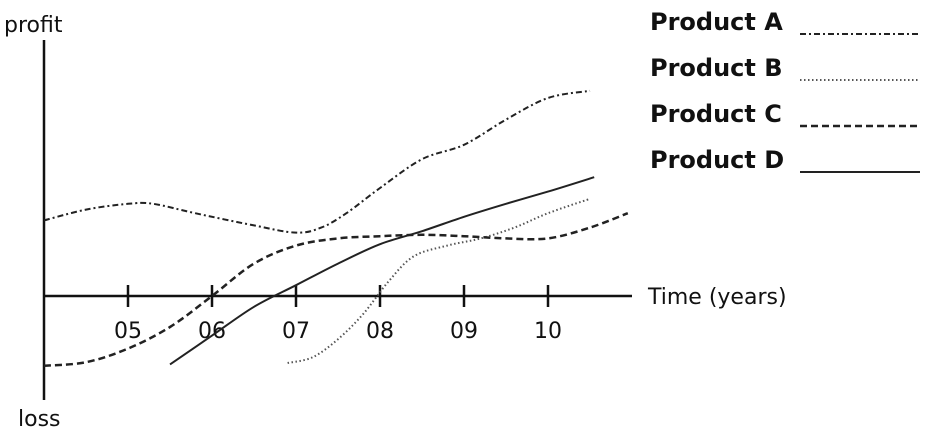 This screenshot has width=932, height=435. I want to click on x-tick-label-09: 09, so click(464, 331).